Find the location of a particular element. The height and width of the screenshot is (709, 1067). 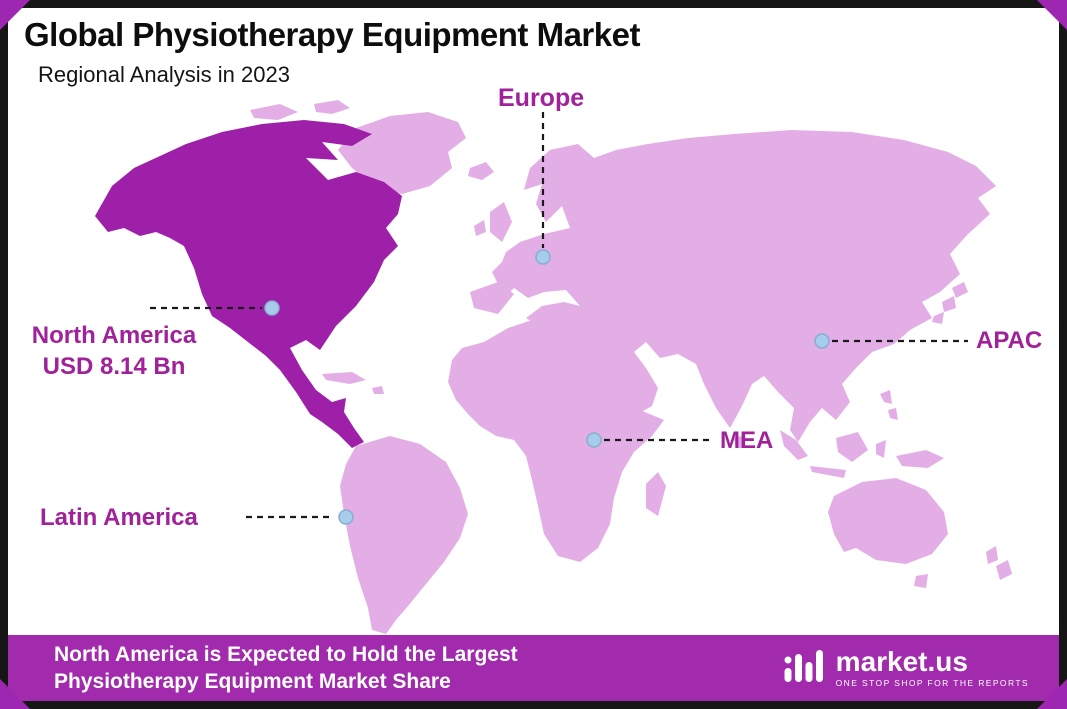

brand-block: market.us ONE STOP SHOP FOR THE REPORTS is located at coordinates (904, 668).